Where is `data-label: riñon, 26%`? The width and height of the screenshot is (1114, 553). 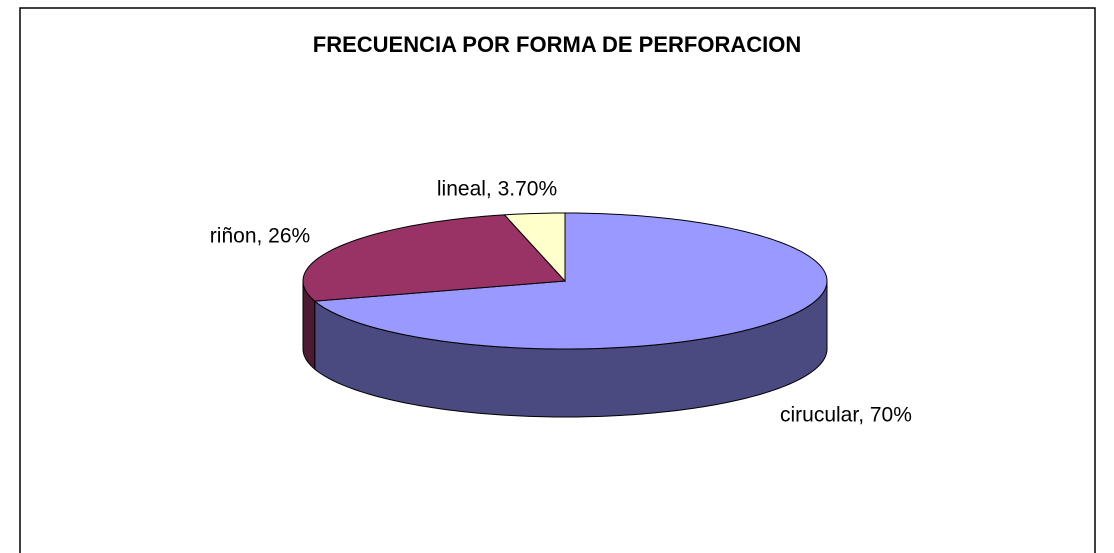
data-label: riñon, 26% is located at coordinates (260, 236).